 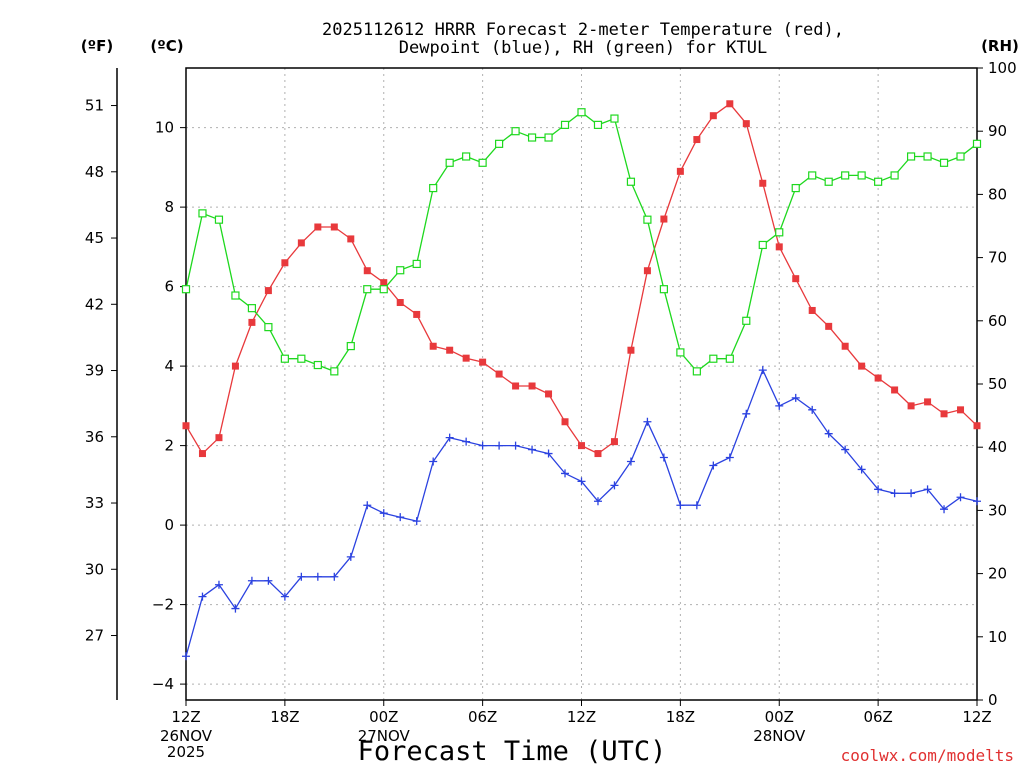 I want to click on fahrenheit-tick-label: 30, so click(x=94, y=569).